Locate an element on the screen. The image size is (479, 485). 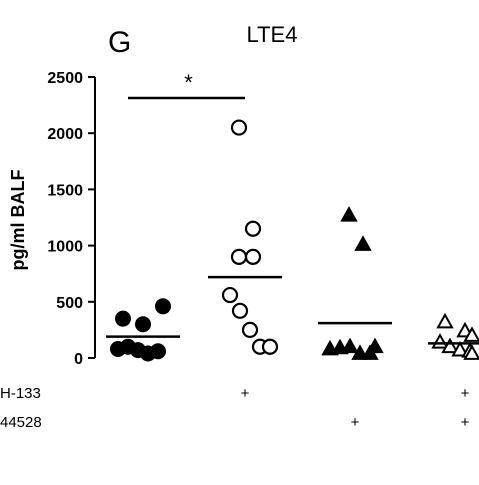
y-tick-label: 2500 is located at coordinates (65, 78).